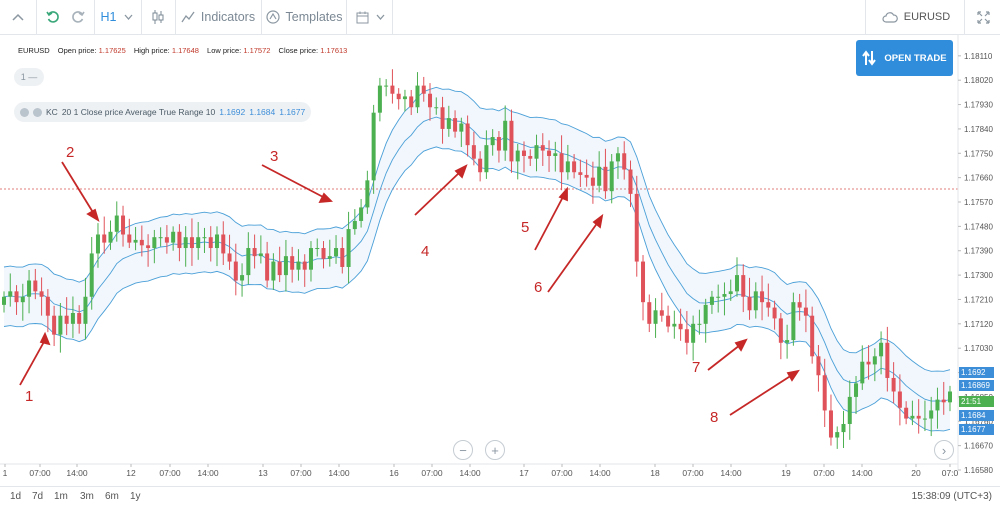  What do you see at coordinates (976, 429) in the screenshot?
I see `kc-lower-tag: 1.1677` at bounding box center [976, 429].